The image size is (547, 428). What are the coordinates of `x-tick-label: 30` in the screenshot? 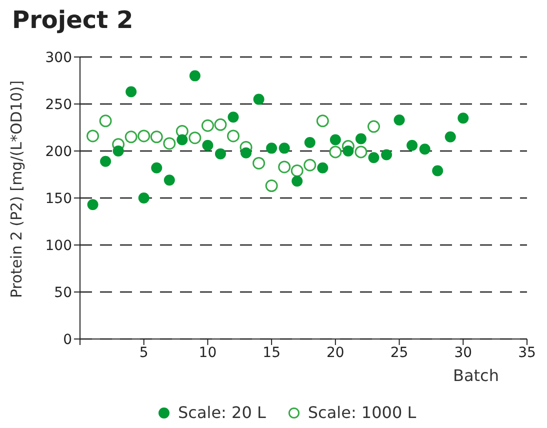 It's located at (463, 352).